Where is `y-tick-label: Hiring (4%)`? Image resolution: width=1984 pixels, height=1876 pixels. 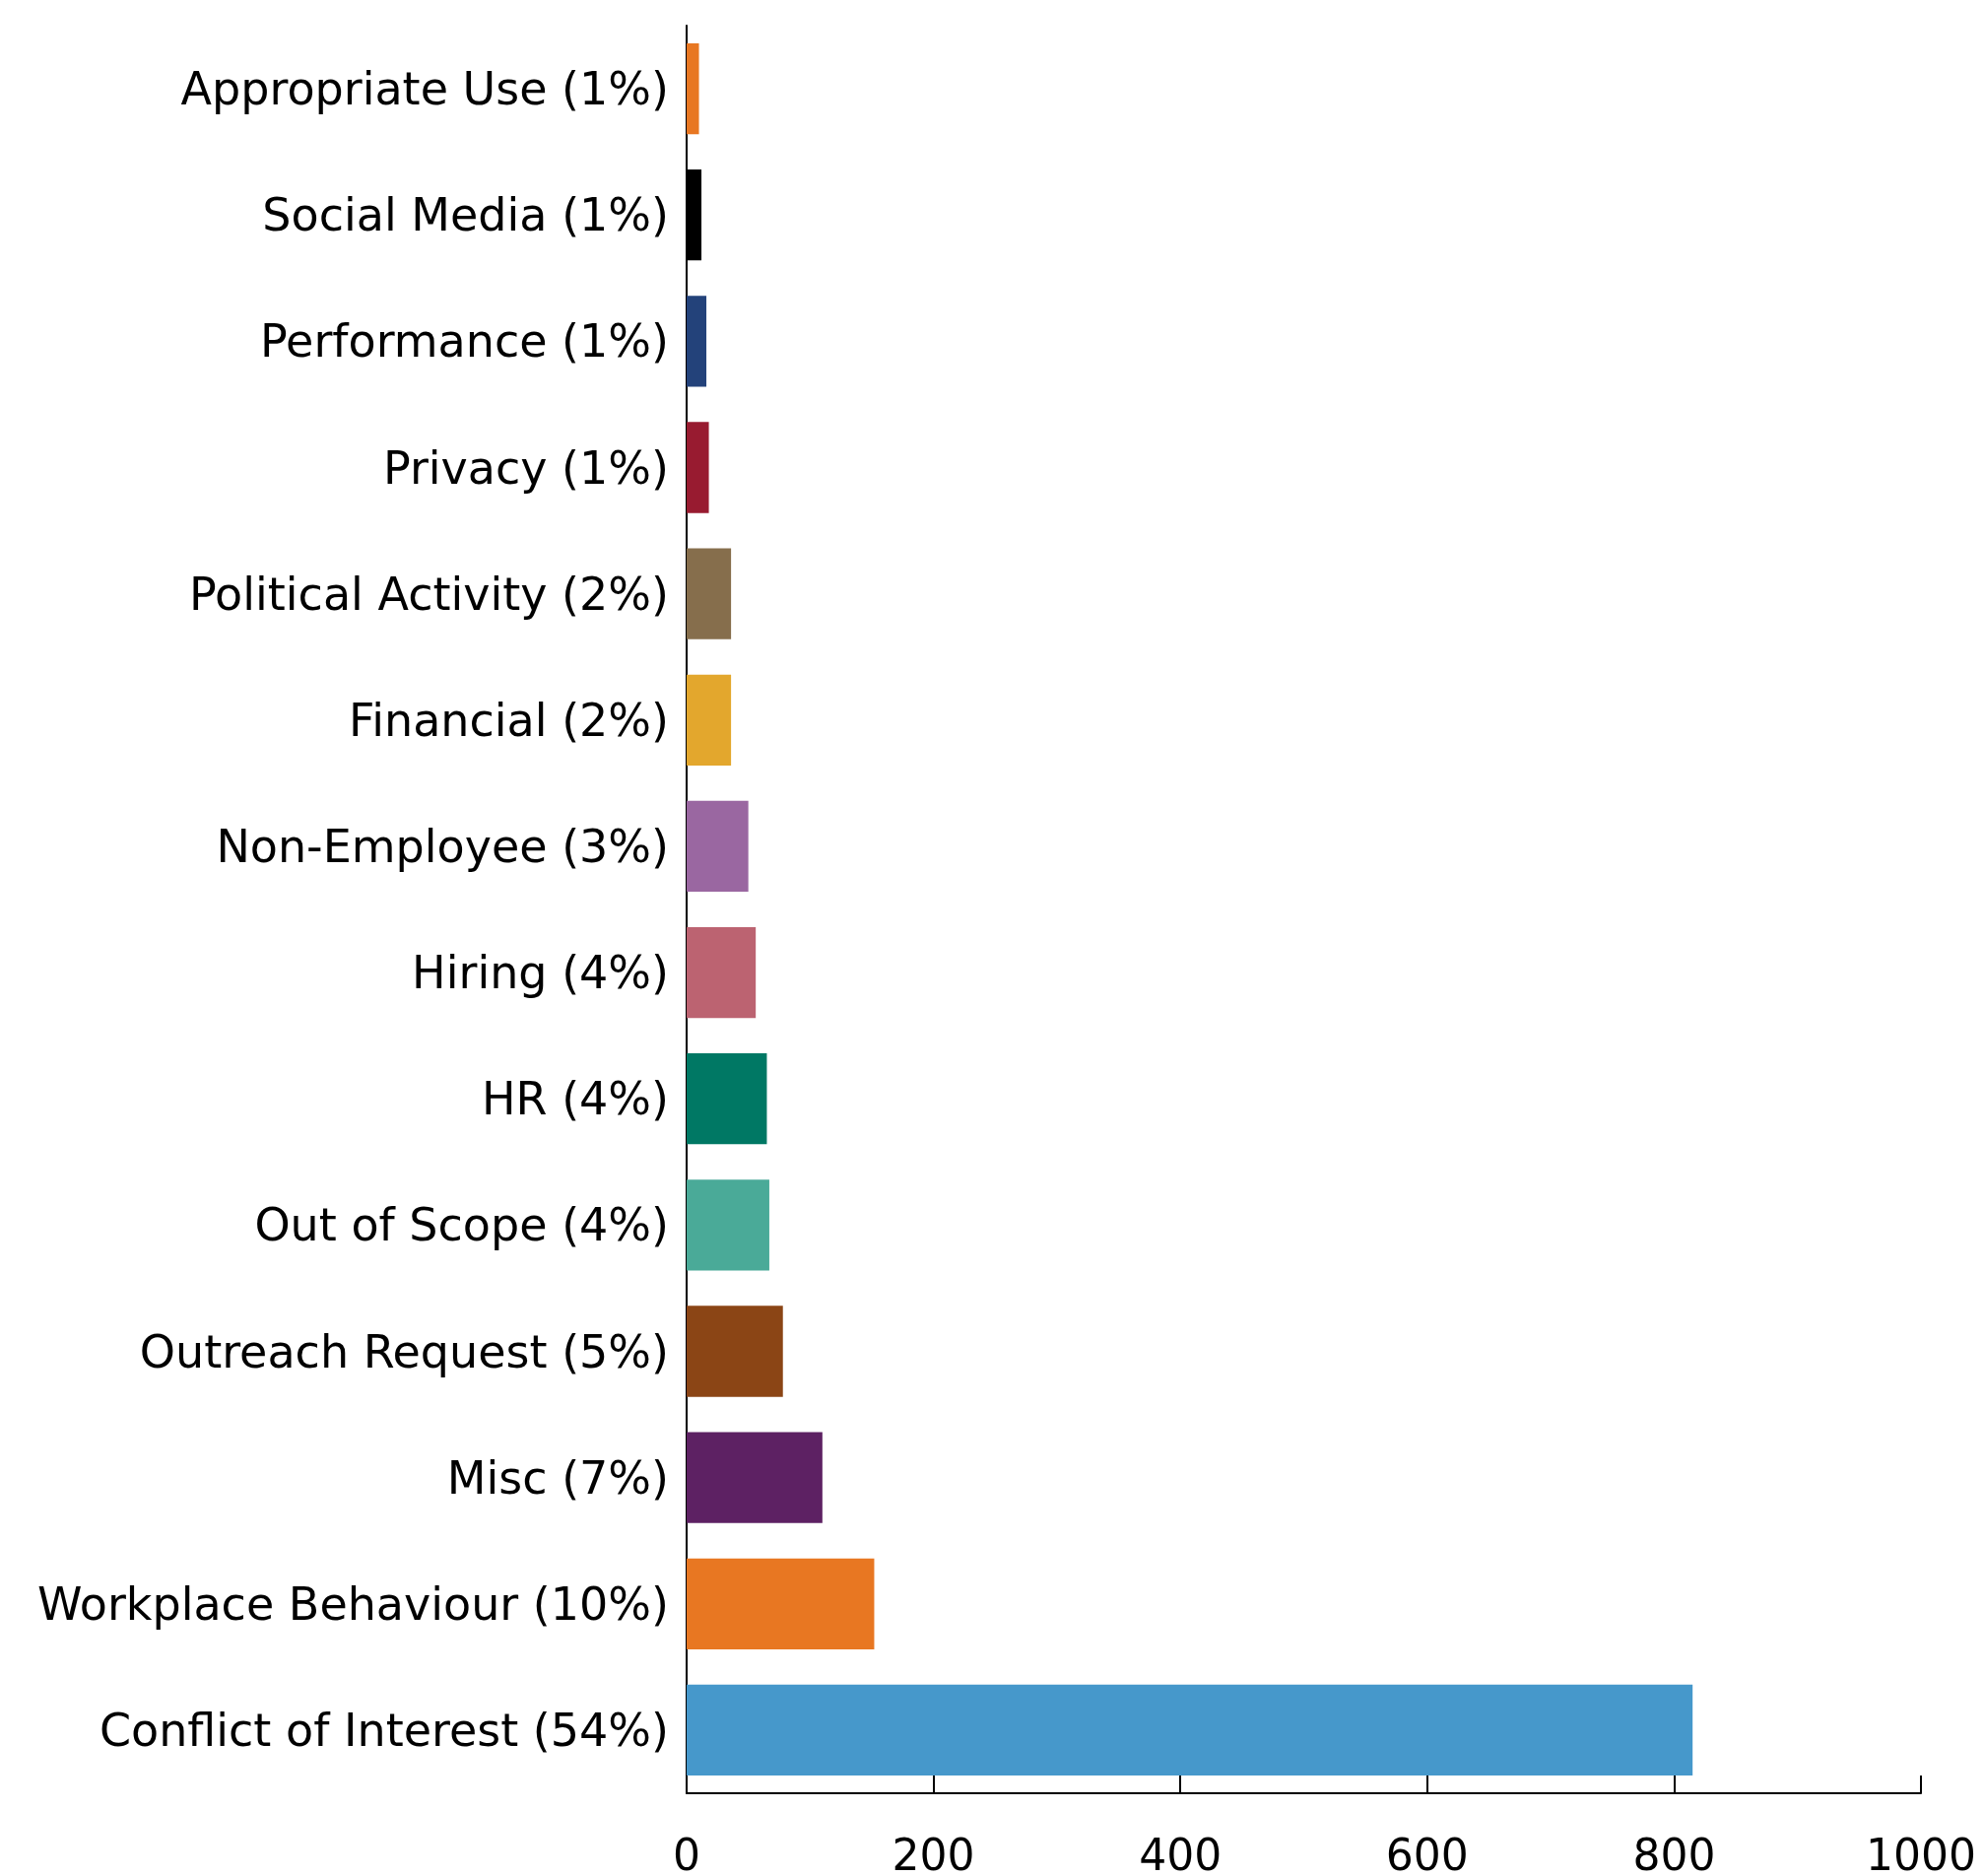 y-tick-label: Hiring (4%) is located at coordinates (540, 973).